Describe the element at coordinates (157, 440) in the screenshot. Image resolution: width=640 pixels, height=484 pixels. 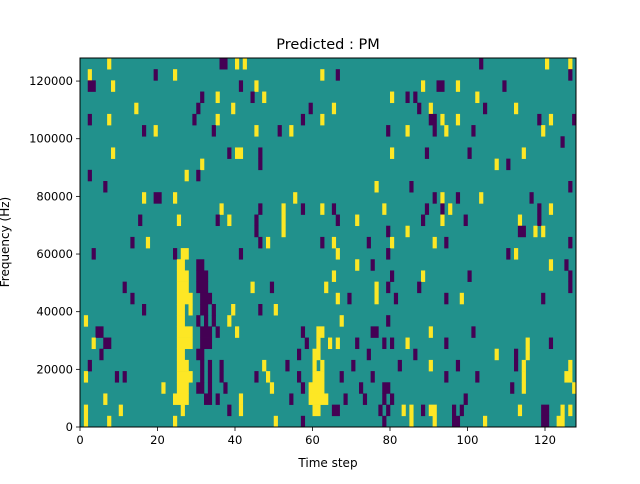
I see `x-tick-label: 20` at that location.